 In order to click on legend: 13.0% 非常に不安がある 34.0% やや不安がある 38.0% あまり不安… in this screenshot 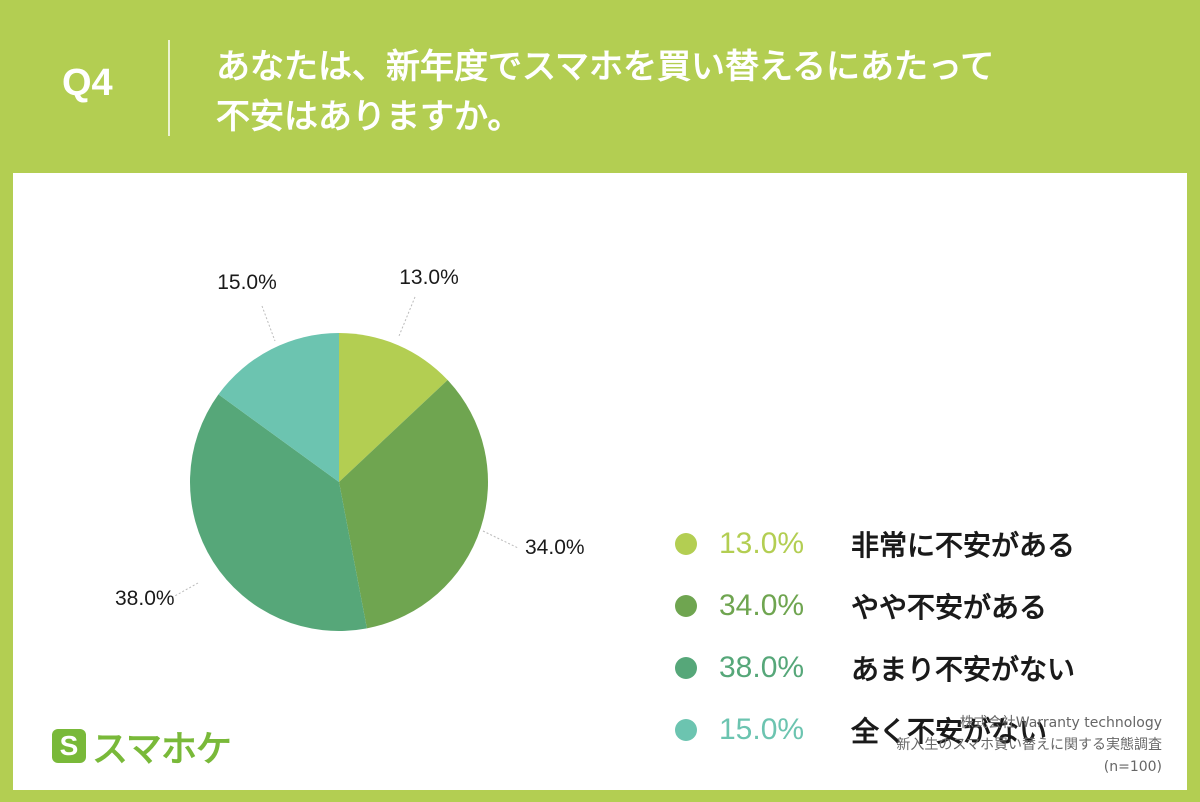, I will do `click(875, 637)`.